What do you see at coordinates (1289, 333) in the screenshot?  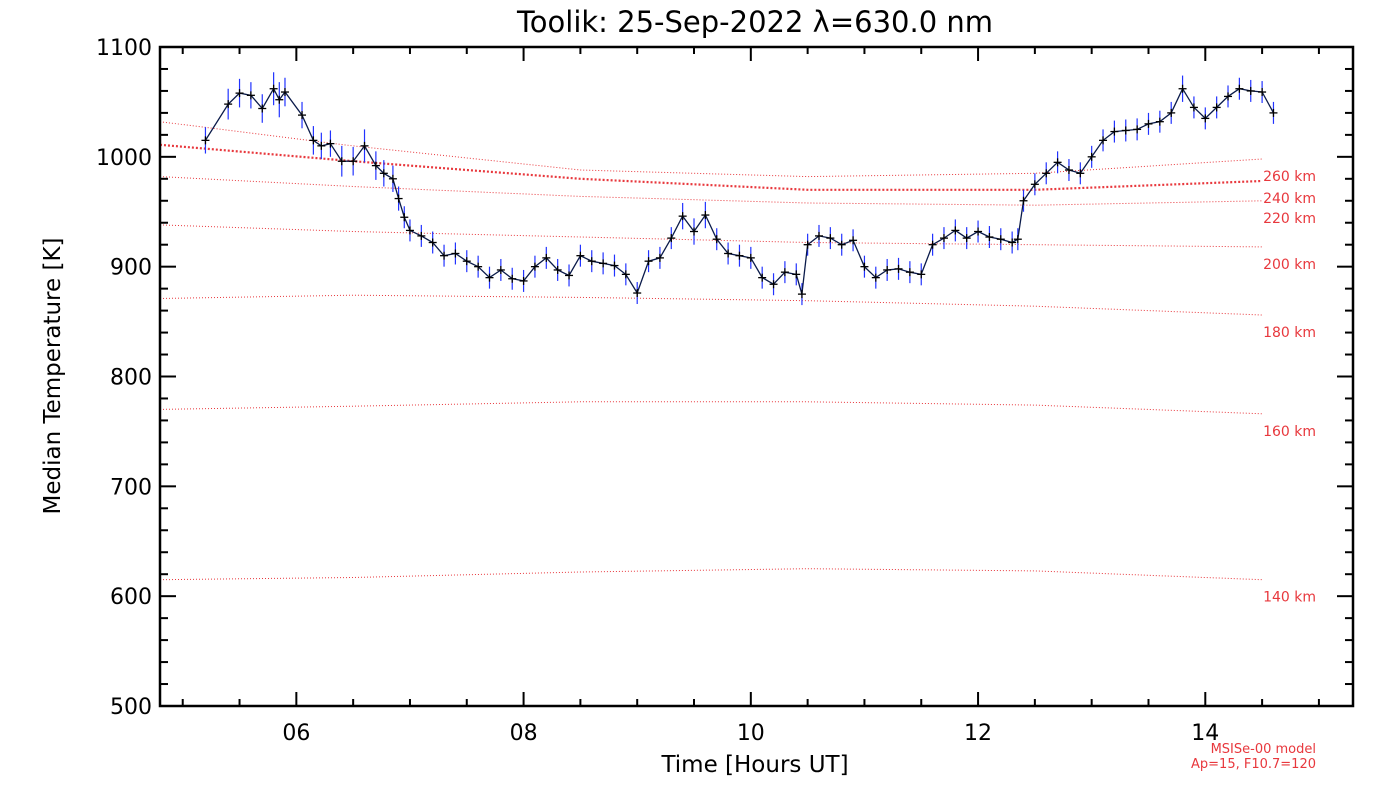 I see `model-label-180km: 180 km` at bounding box center [1289, 333].